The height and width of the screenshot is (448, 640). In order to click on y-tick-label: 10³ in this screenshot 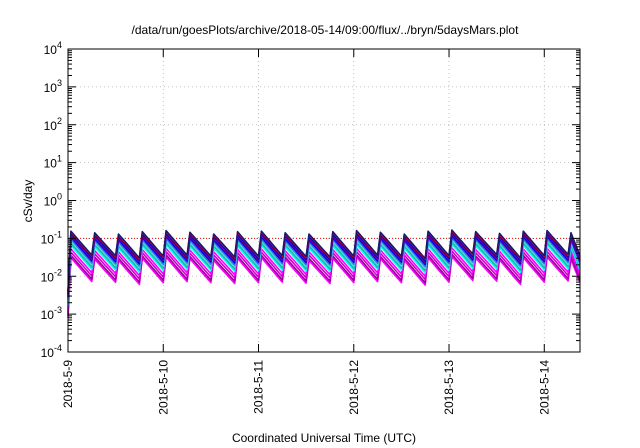, I will do `click(53, 86)`.